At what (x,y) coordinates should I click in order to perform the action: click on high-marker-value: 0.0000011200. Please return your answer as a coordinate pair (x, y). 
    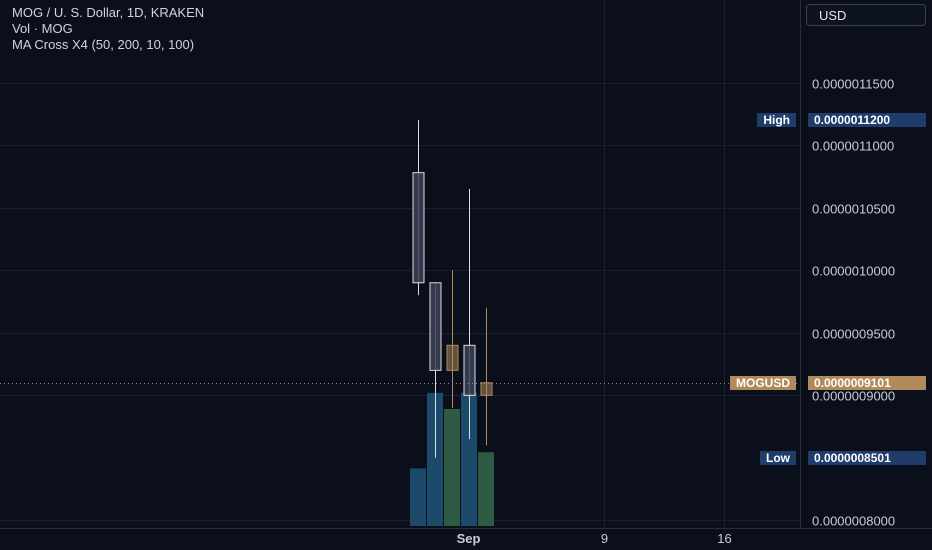
    Looking at the image, I should click on (867, 120).